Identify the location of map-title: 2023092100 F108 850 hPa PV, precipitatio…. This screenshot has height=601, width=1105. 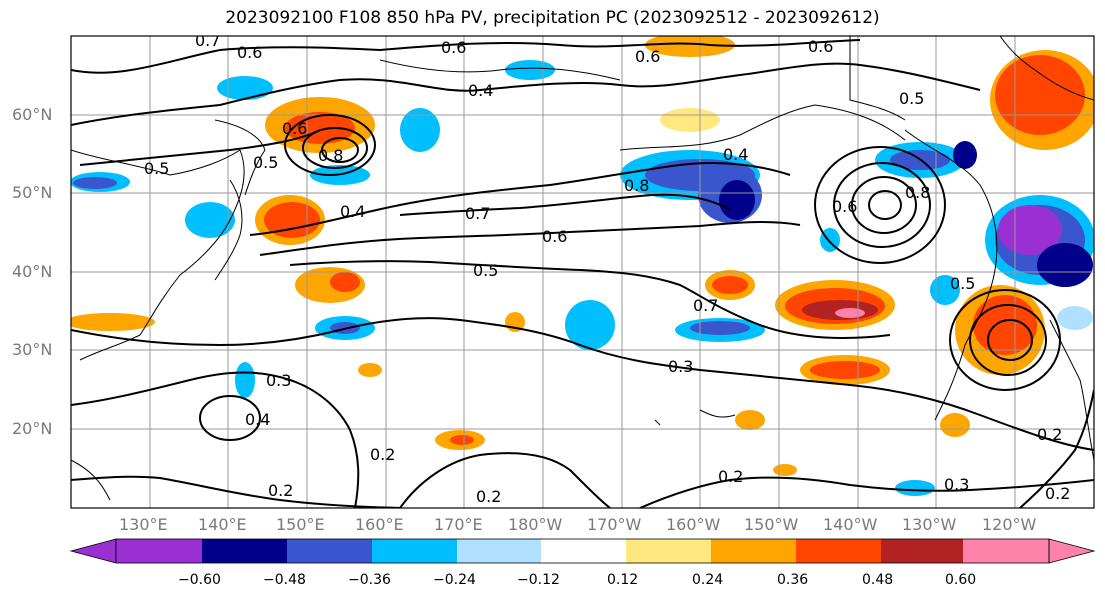
(552, 18).